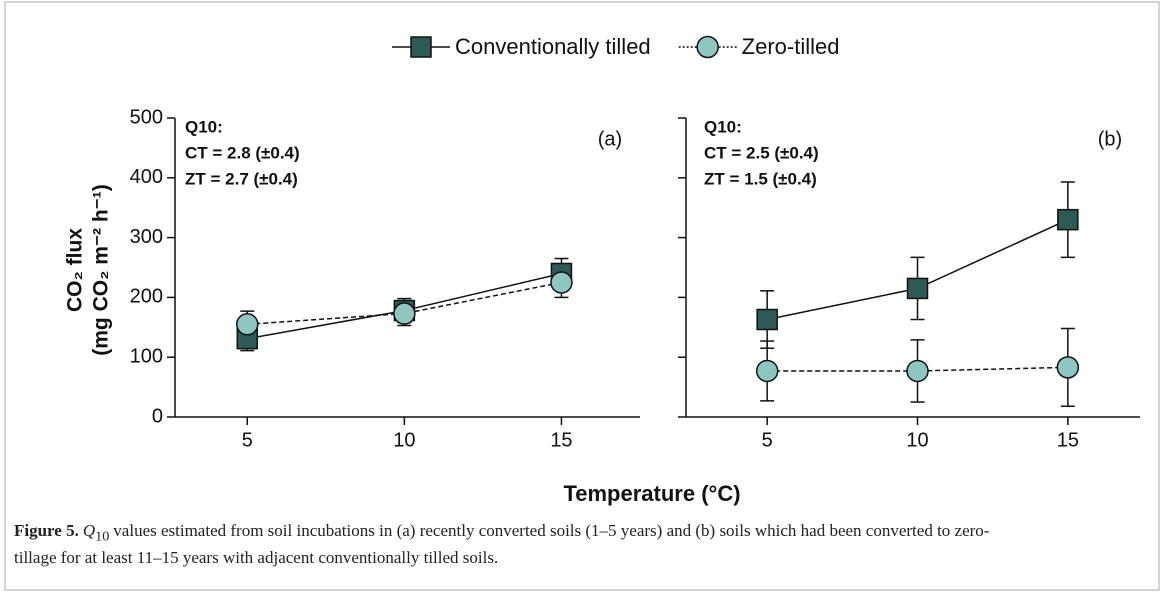  What do you see at coordinates (242, 152) in the screenshot?
I see `annotation: CT = 2.8 (±0.4)` at bounding box center [242, 152].